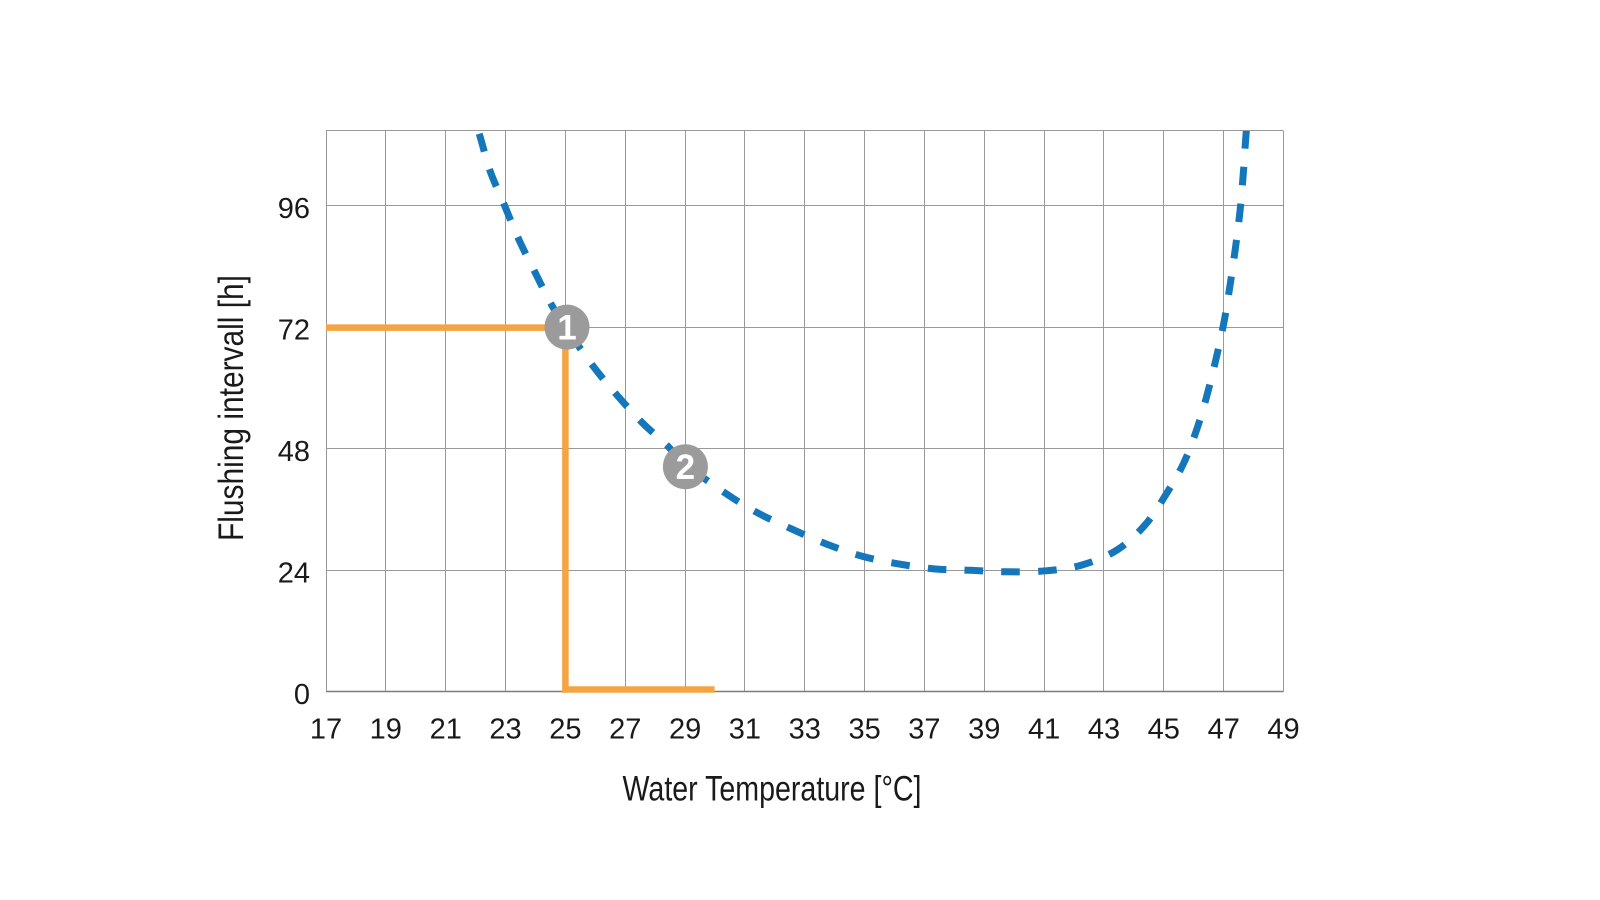 The width and height of the screenshot is (1600, 900). Describe the element at coordinates (984, 730) in the screenshot. I see `svg-text: 39` at that location.